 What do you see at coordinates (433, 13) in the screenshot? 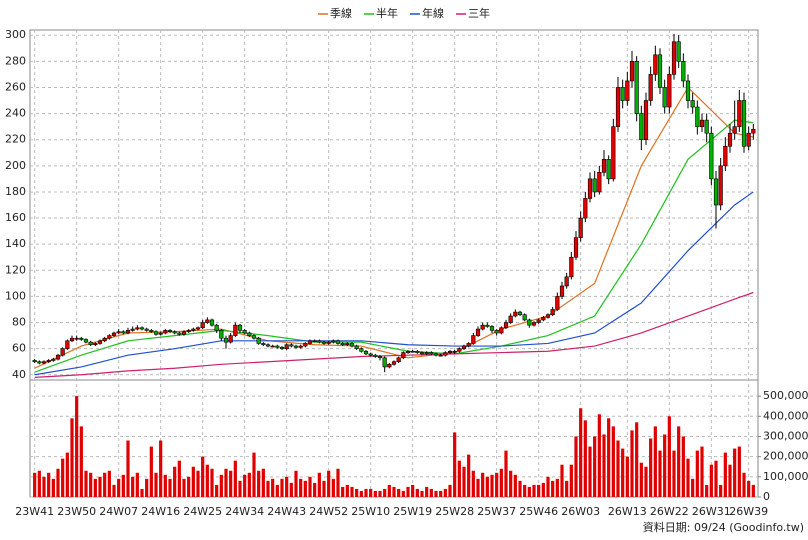
I see `legend-label: 年線` at bounding box center [433, 13].